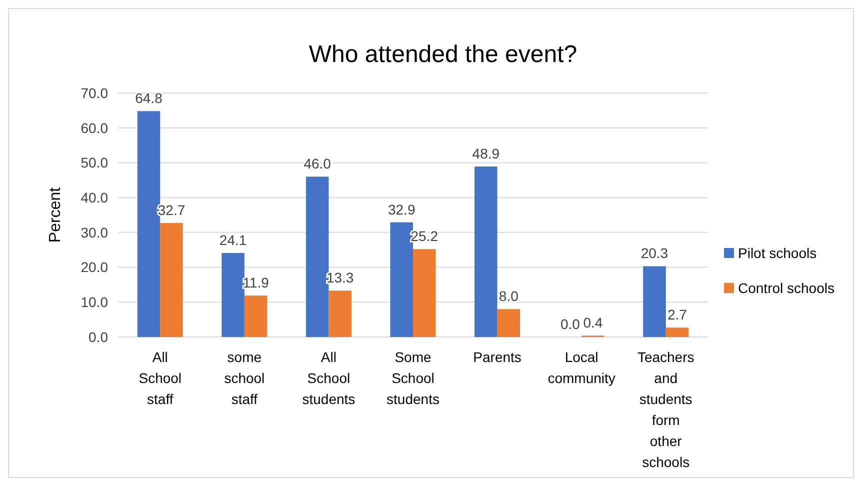  I want to click on data-label: 46.0, so click(318, 164).